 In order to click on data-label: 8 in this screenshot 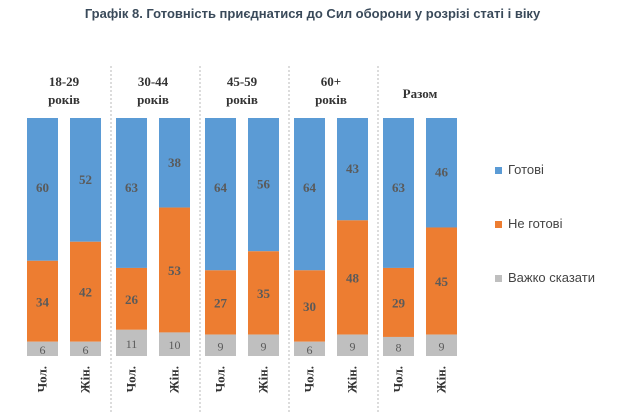, I will do `click(399, 347)`.